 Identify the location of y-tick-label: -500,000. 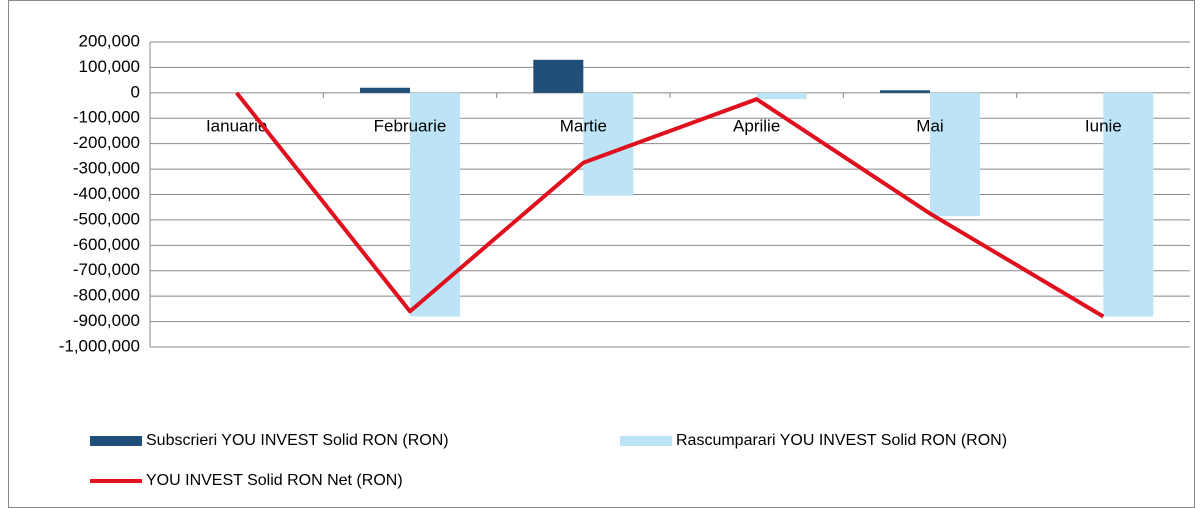
(106, 218).